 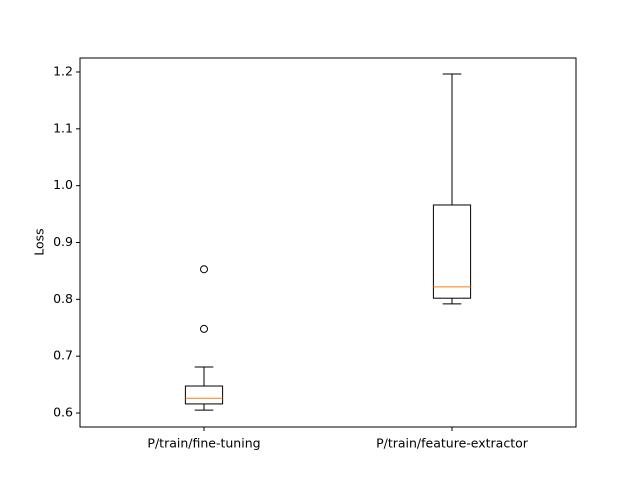 What do you see at coordinates (63, 70) in the screenshot?
I see `y-tick-label: 1.2` at bounding box center [63, 70].